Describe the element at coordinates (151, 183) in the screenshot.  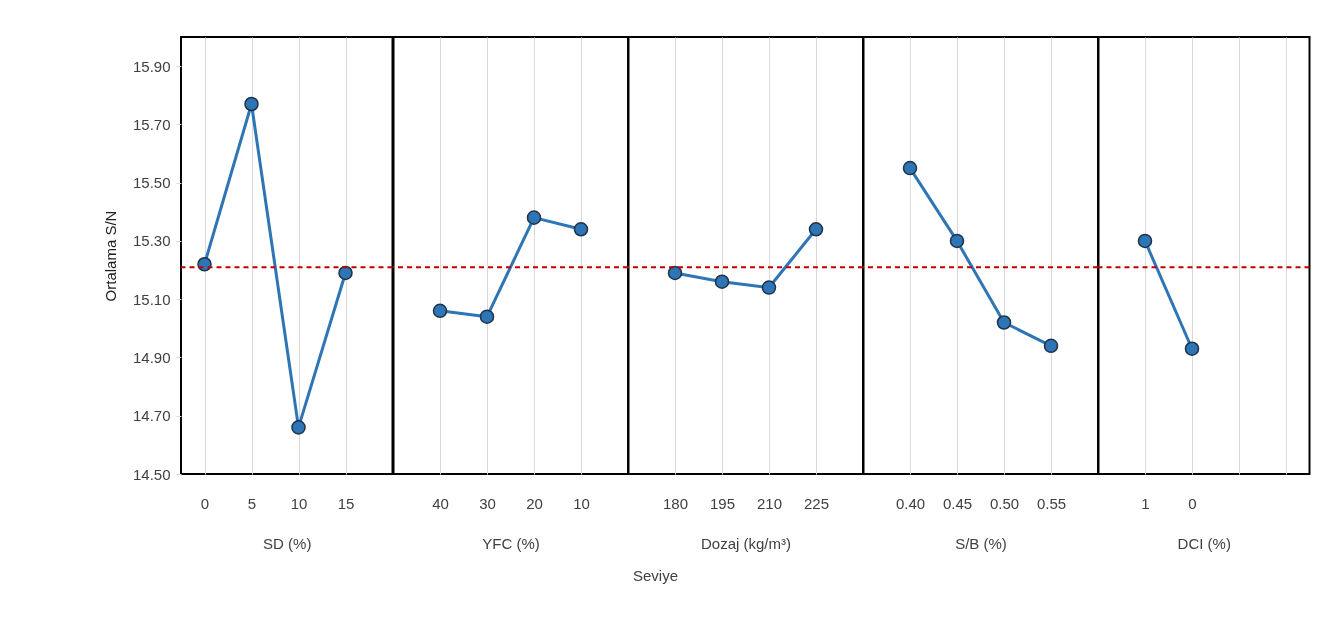
I see `y-tick-label: 15.50` at that location.